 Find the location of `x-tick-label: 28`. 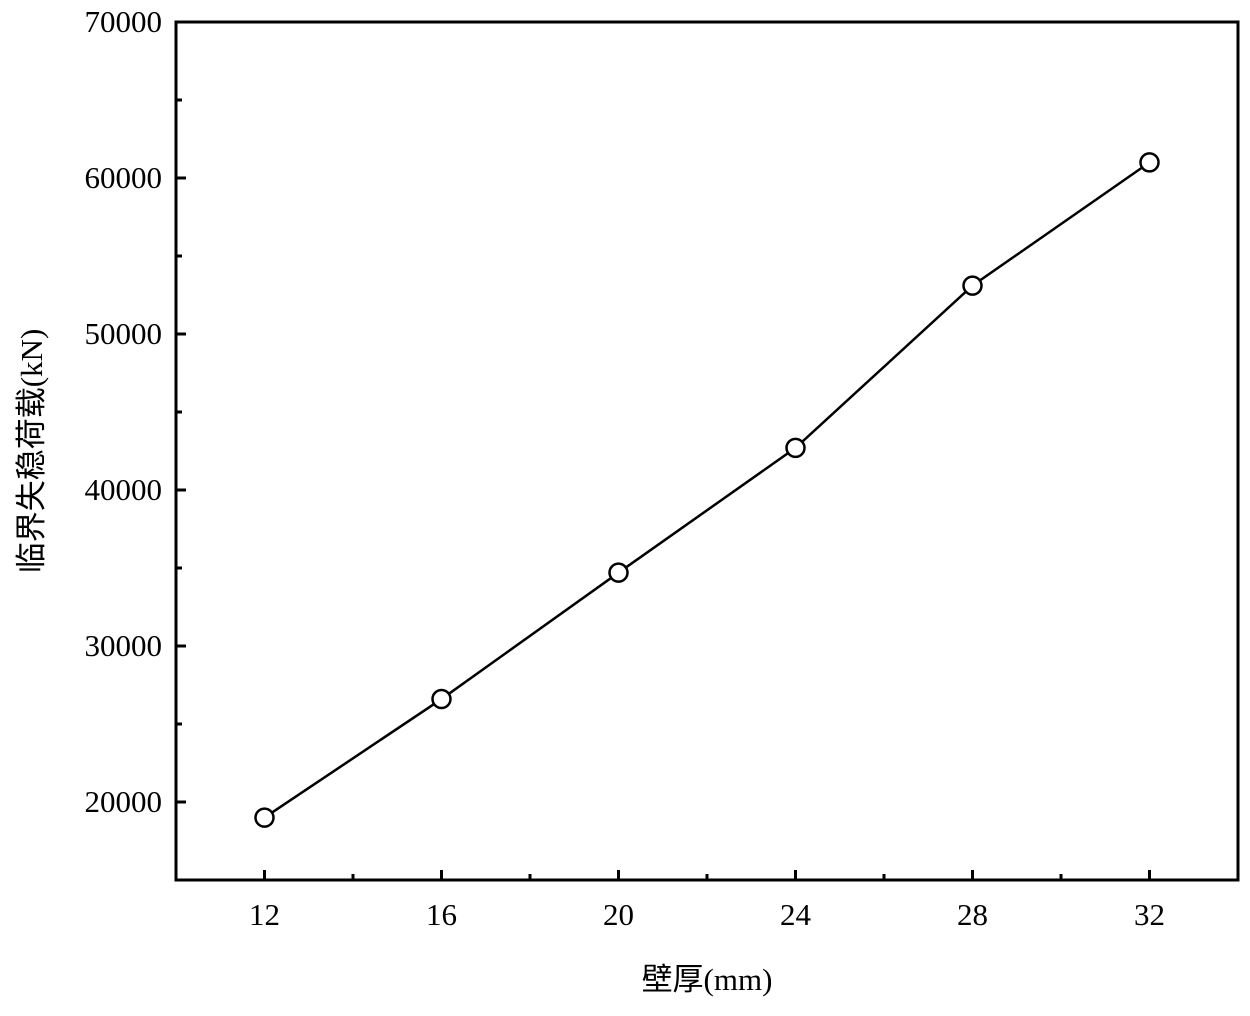

x-tick-label: 28 is located at coordinates (972, 914).